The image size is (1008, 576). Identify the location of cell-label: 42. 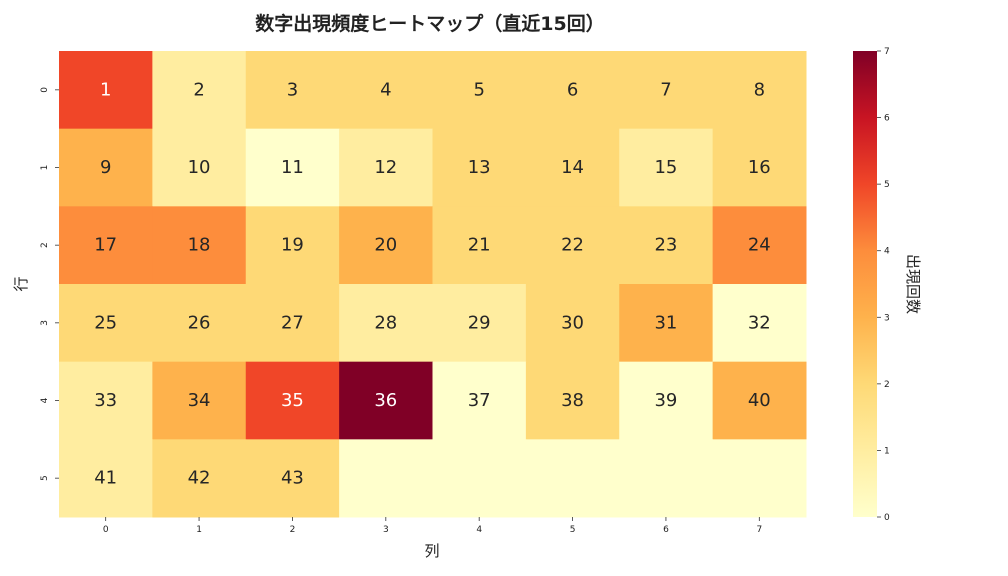
(199, 478).